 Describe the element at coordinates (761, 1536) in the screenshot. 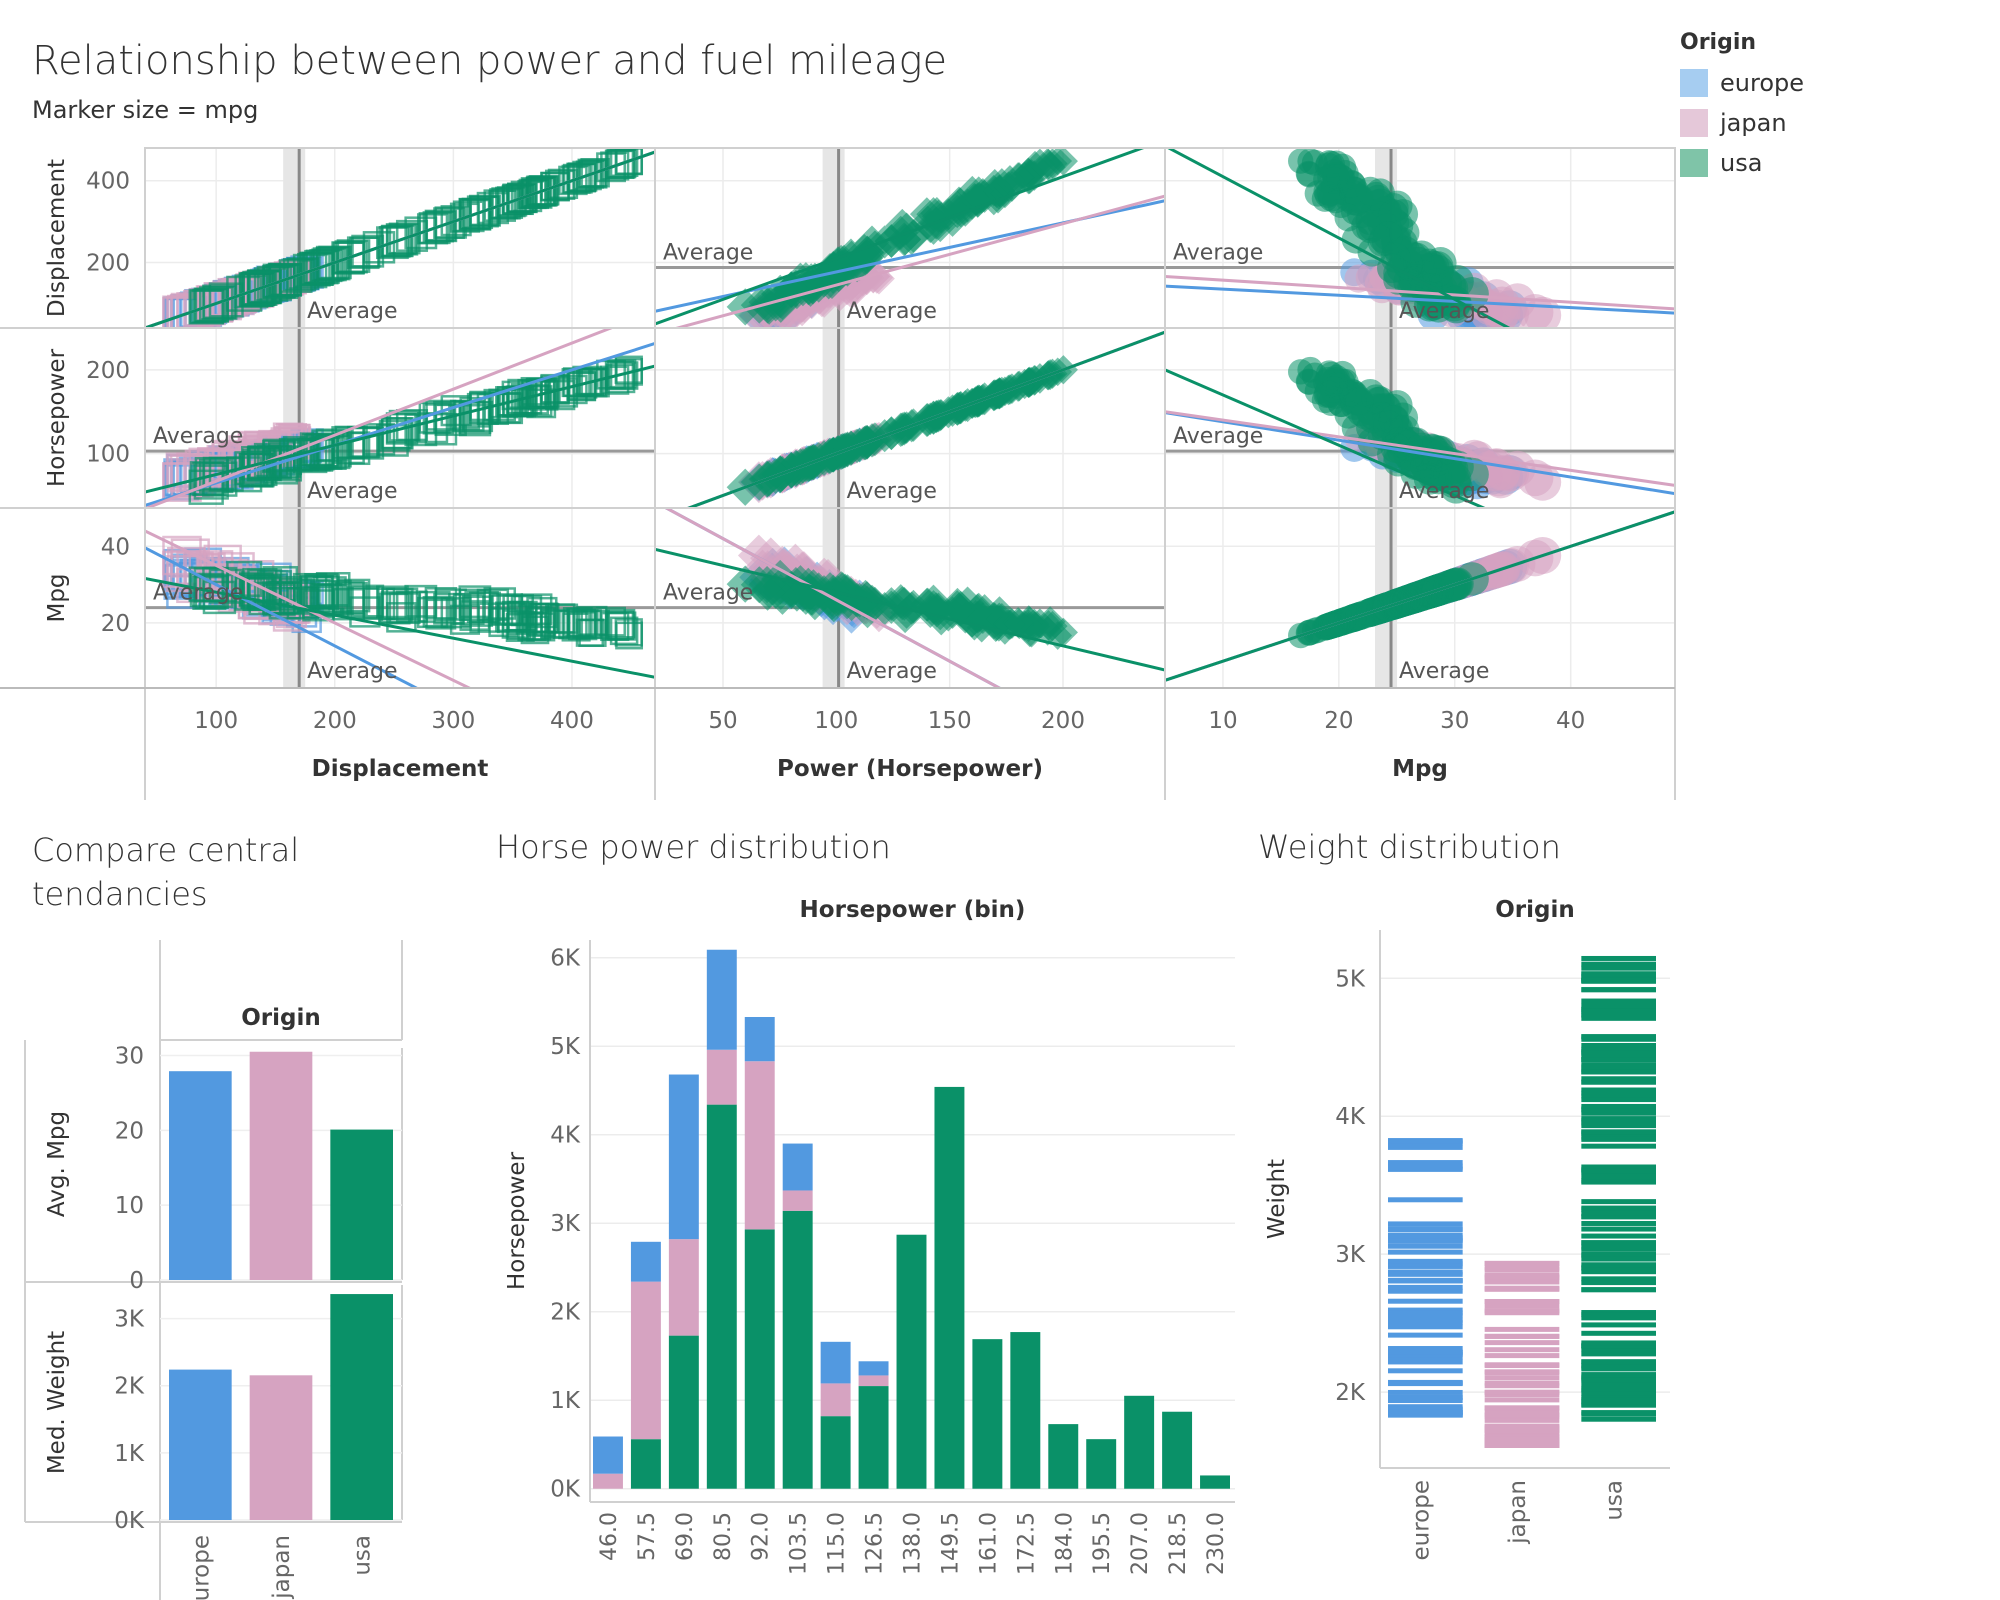

I see `x-tick-label: 92.0` at that location.